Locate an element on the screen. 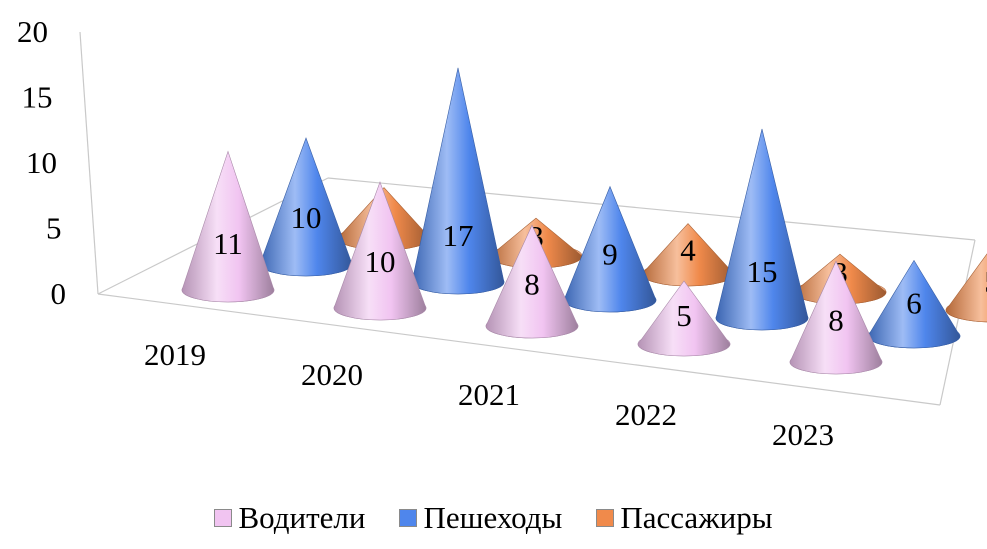 The image size is (987, 549). y-tick-label: 10 is located at coordinates (41, 162).